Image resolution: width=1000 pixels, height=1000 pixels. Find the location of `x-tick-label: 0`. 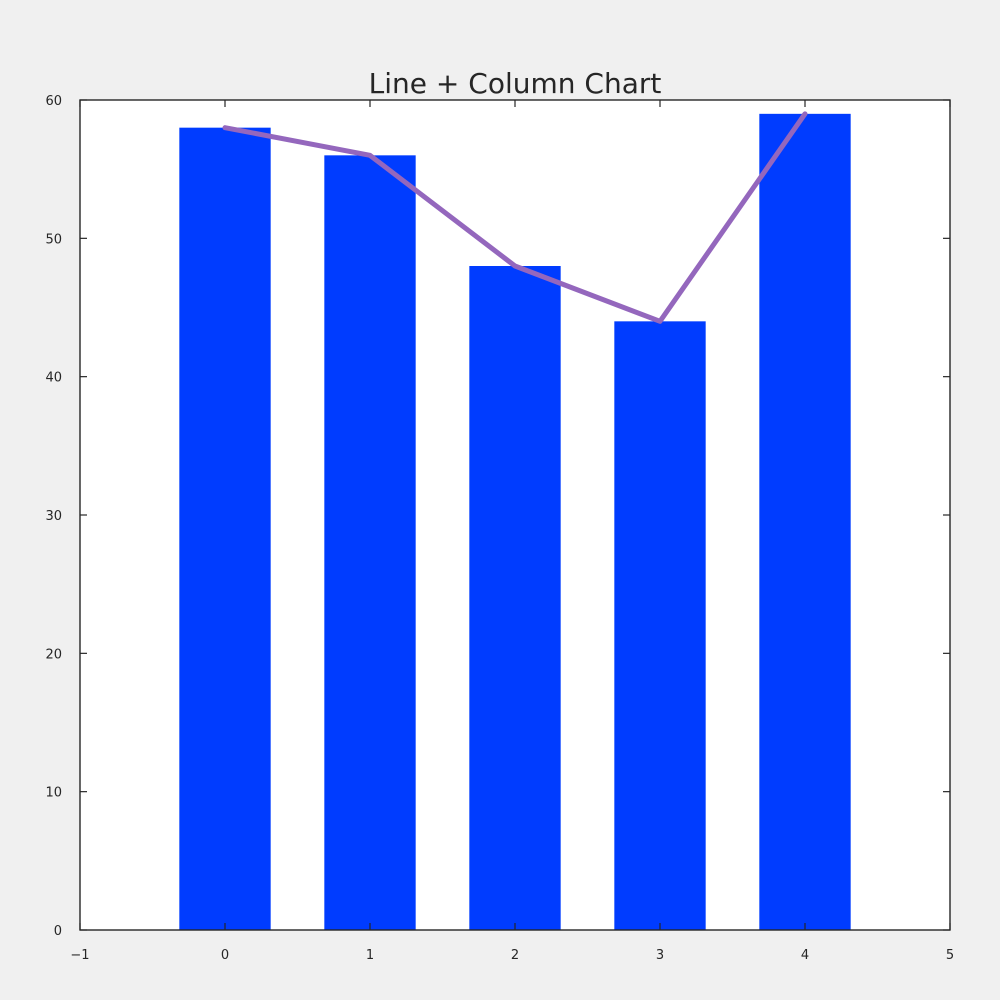

x-tick-label: 0 is located at coordinates (225, 955).